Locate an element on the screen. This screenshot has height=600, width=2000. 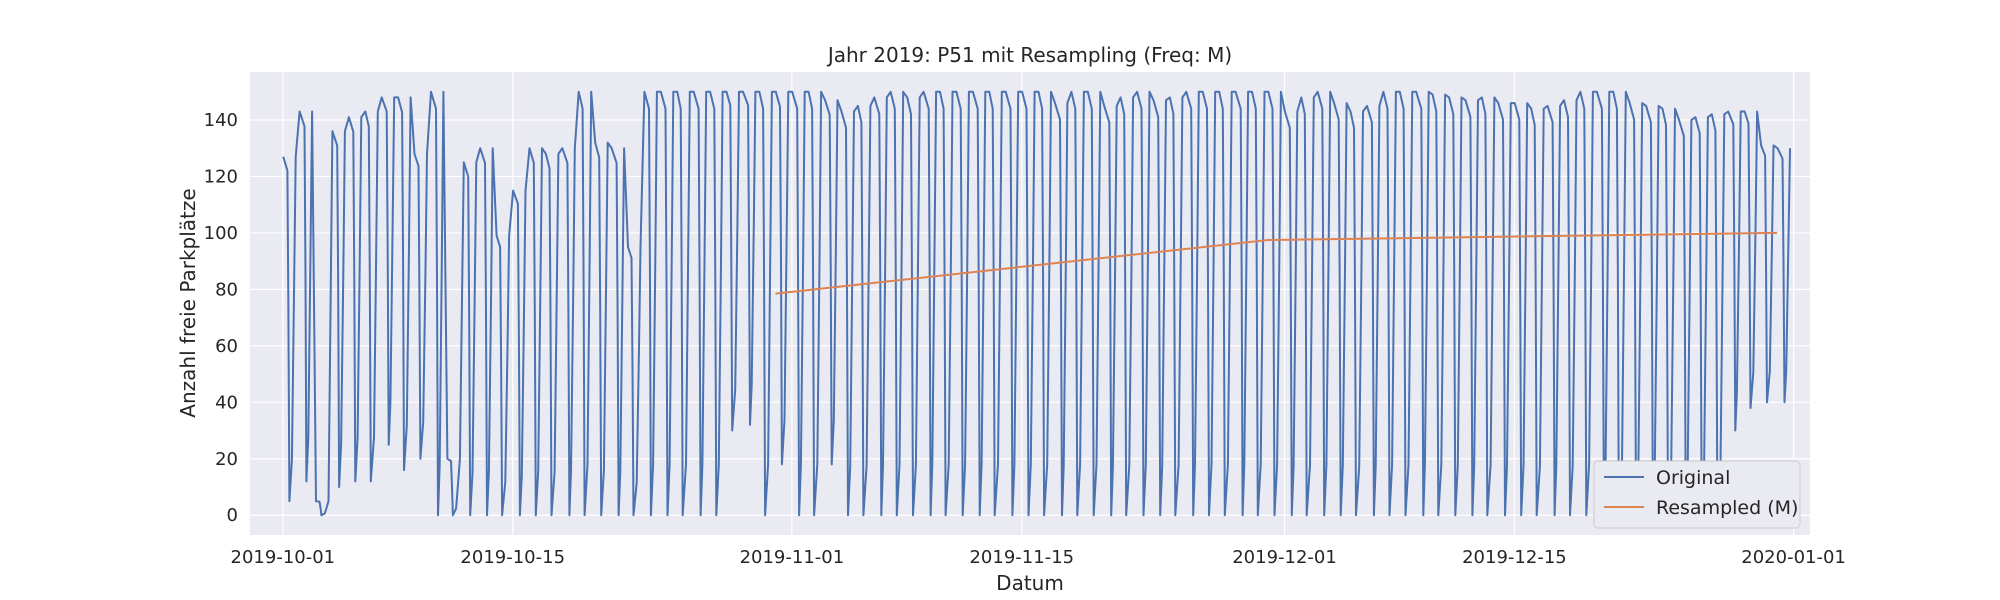
y-tick-label: 140 is located at coordinates (221, 120).